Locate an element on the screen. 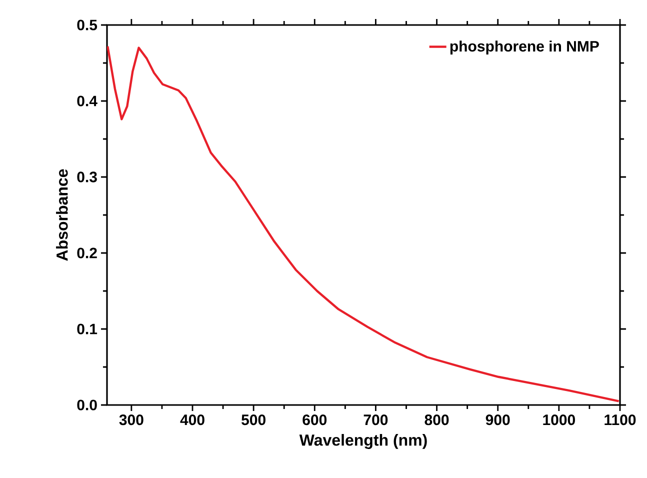 The width and height of the screenshot is (647, 478). y-tick-label: 0.4 is located at coordinates (87, 101).